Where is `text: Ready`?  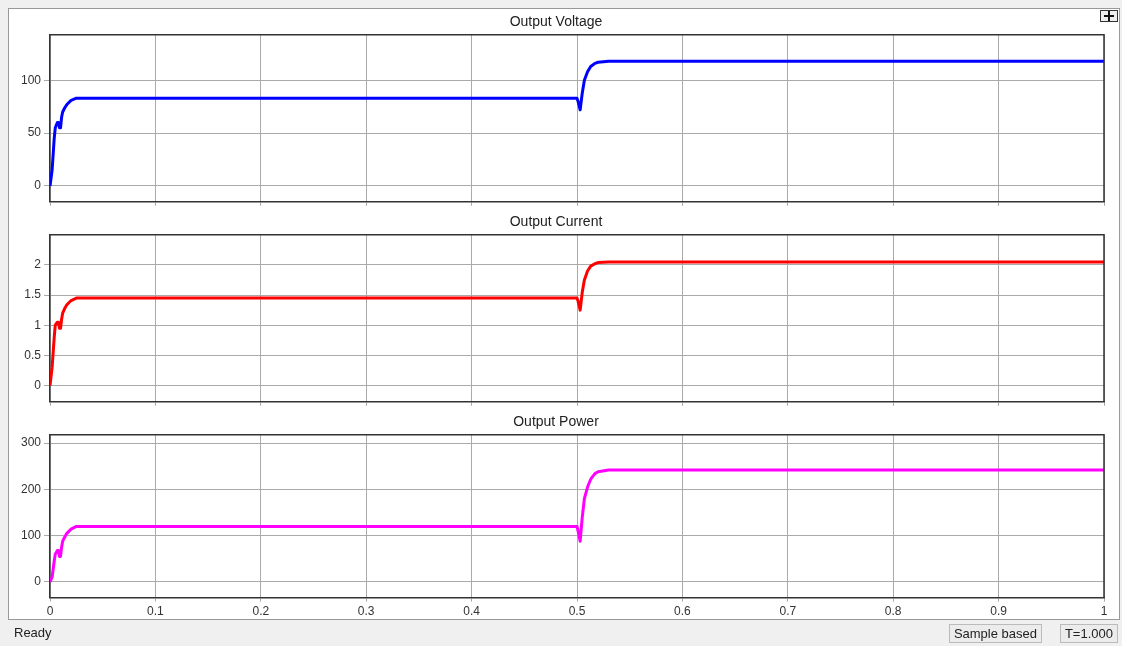
text: Ready is located at coordinates (33, 632).